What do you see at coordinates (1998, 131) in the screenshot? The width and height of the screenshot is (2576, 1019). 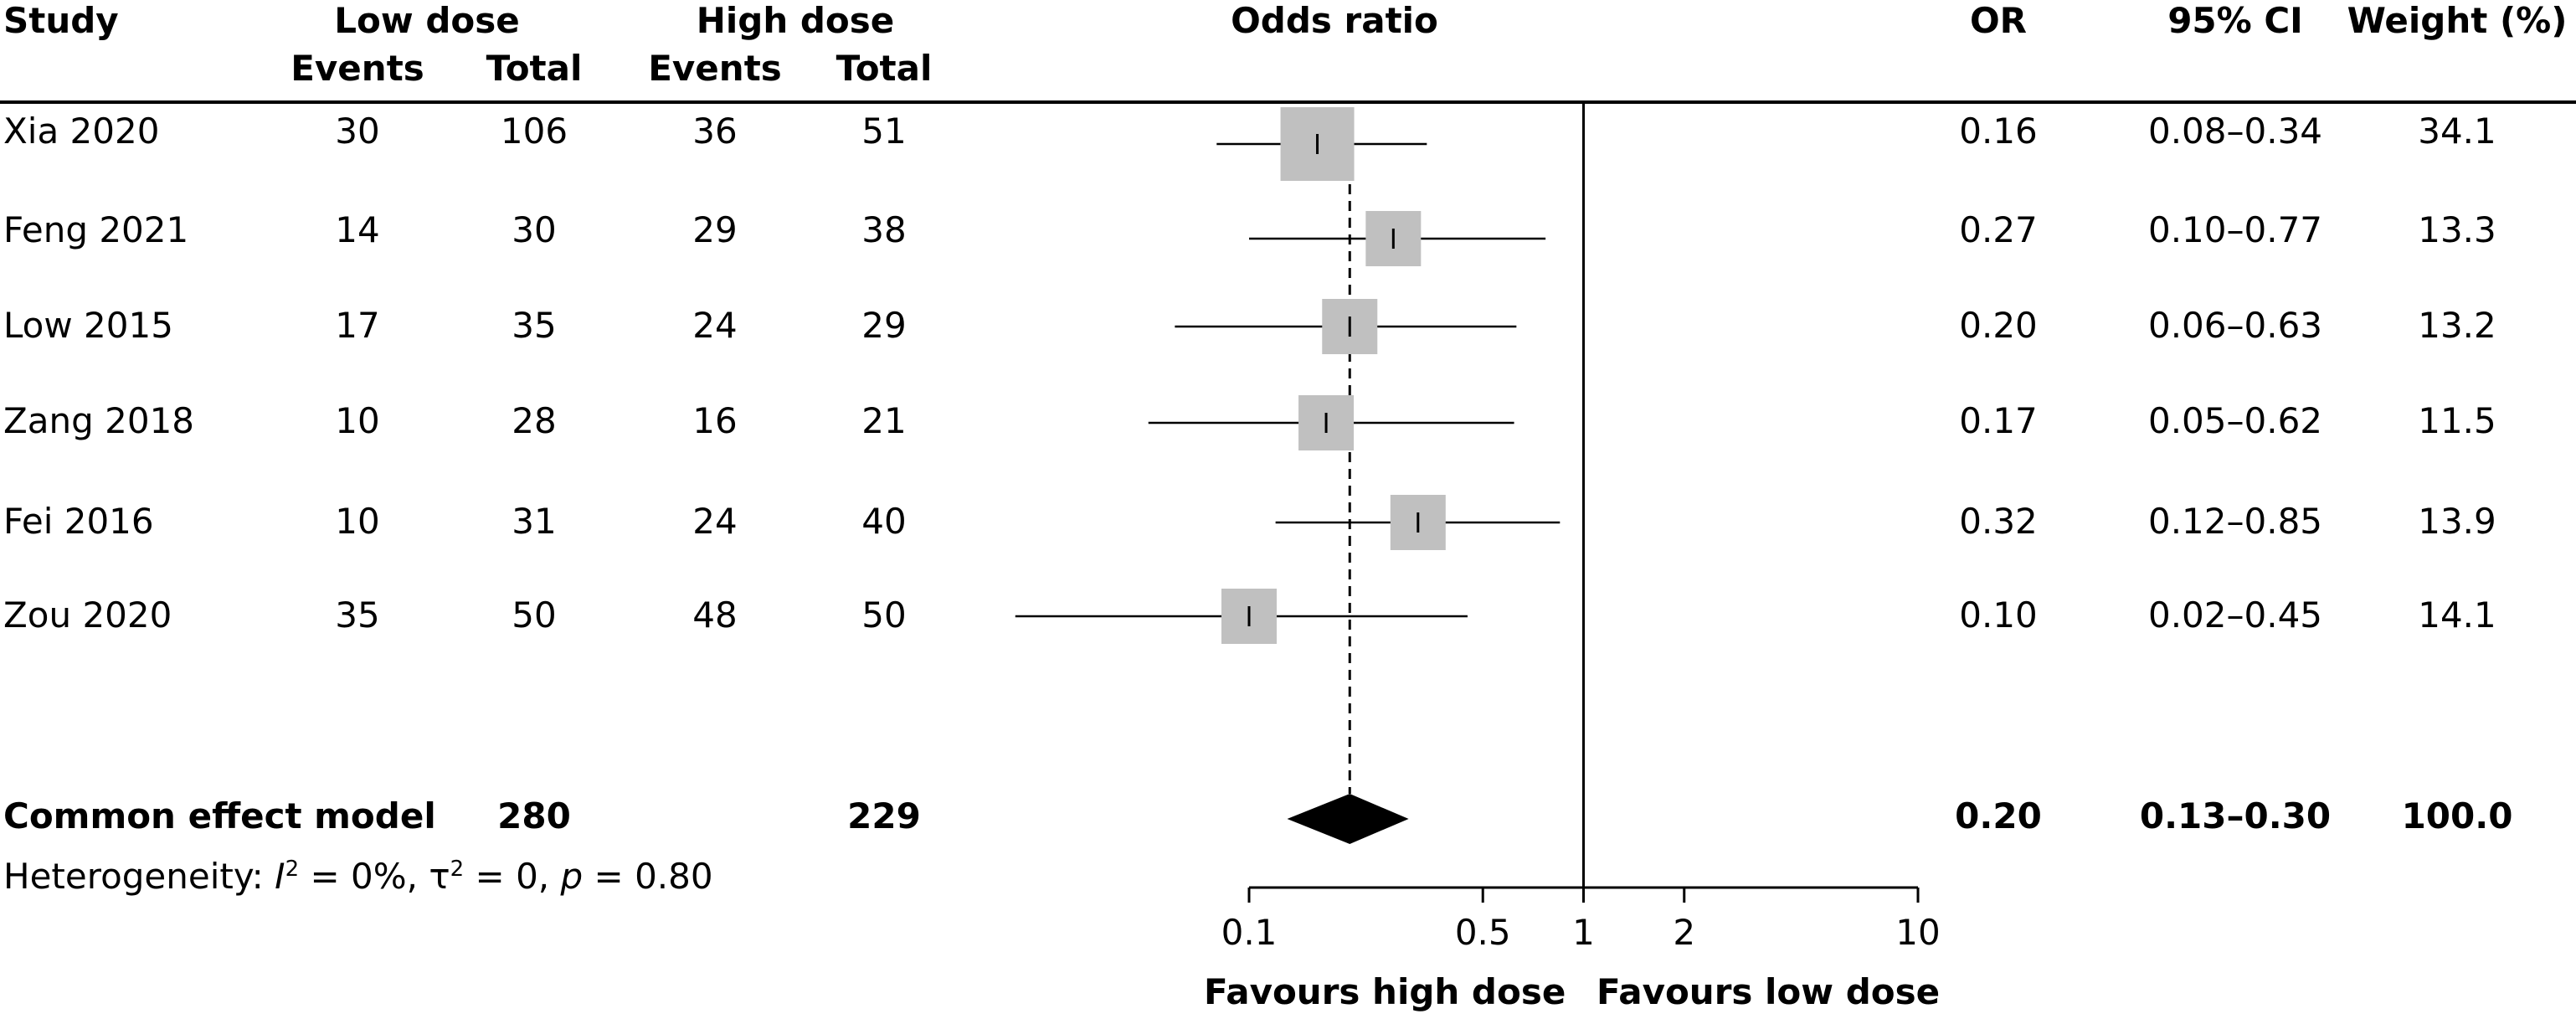 I see `row-or-value: 0.16` at bounding box center [1998, 131].